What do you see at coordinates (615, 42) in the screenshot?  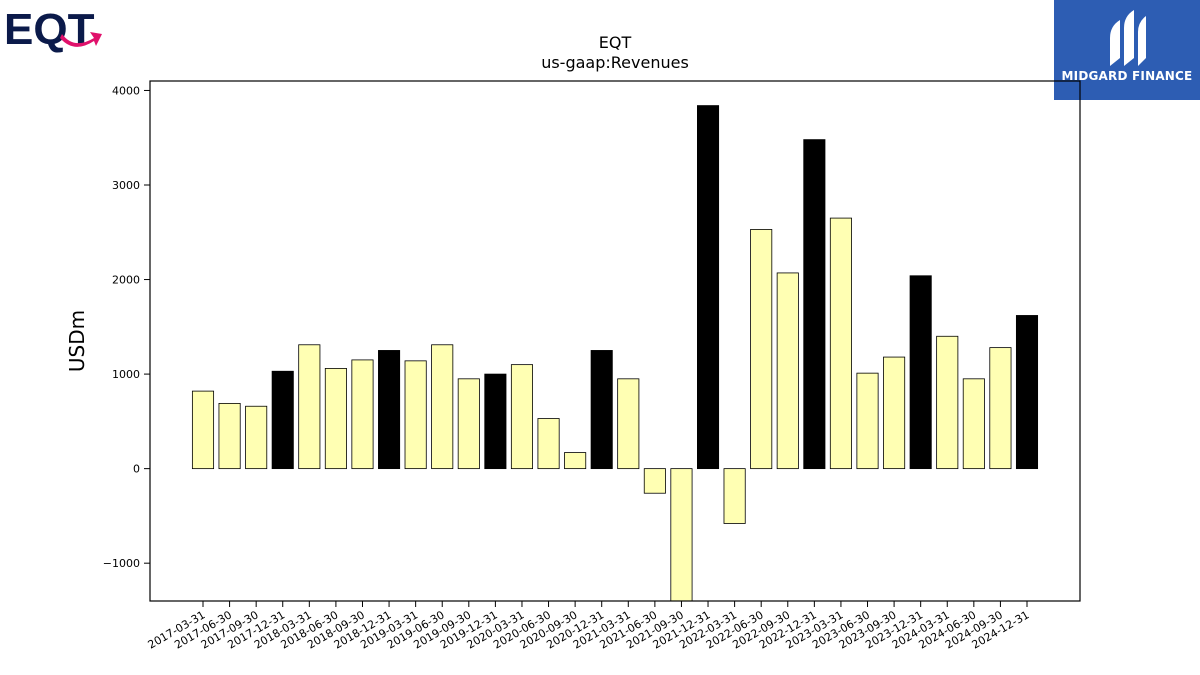 I see `chart-title: EQT` at bounding box center [615, 42].